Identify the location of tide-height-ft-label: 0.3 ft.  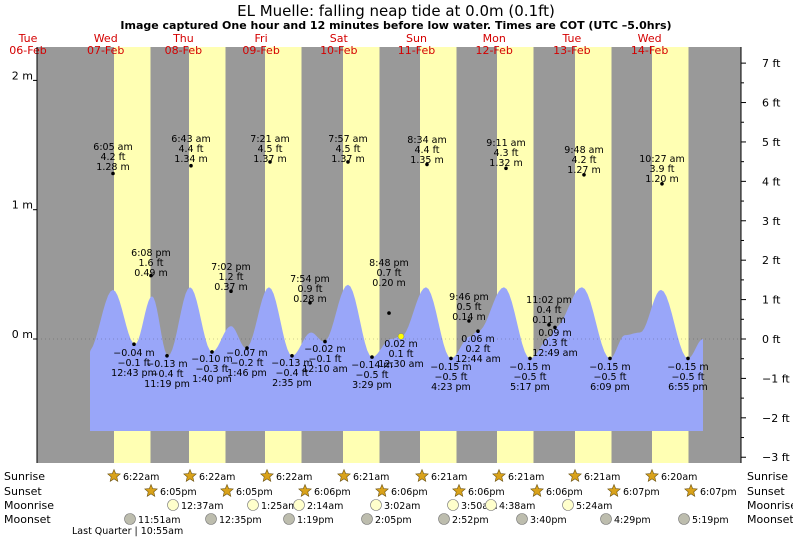
(554, 343).